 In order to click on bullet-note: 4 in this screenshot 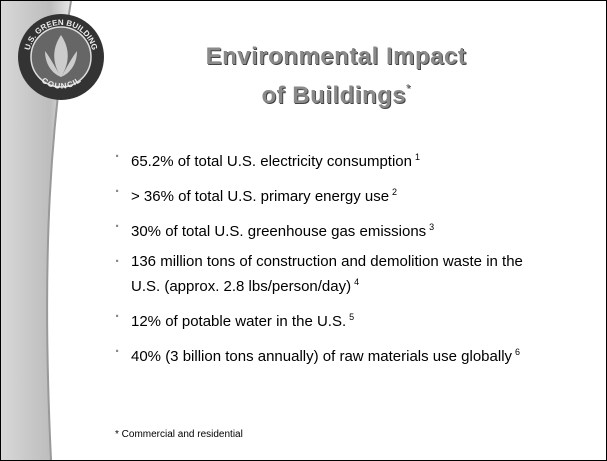, I will do `click(357, 282)`.